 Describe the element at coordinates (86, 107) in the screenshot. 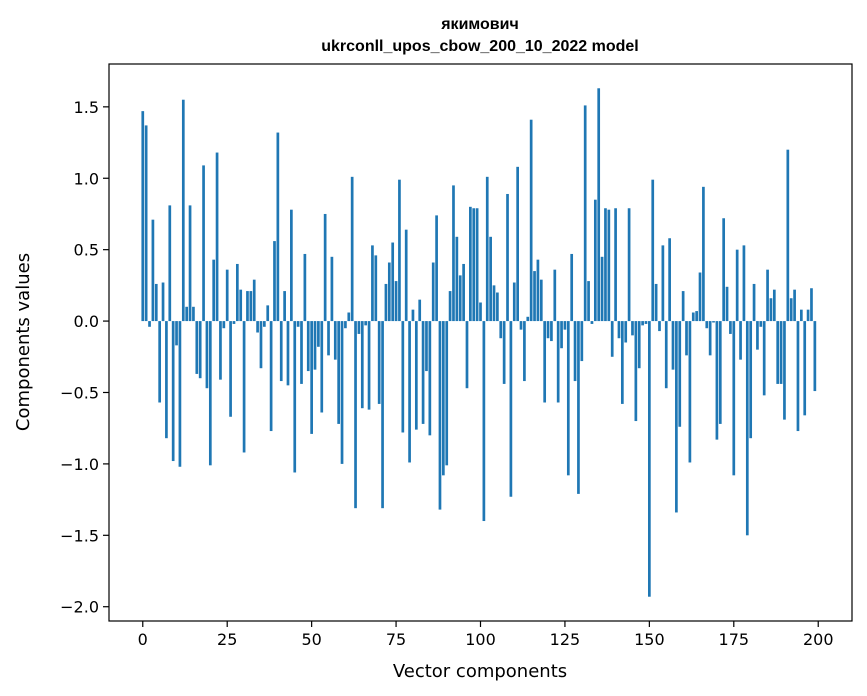

I see `y-tick-label-7: 1.5` at that location.